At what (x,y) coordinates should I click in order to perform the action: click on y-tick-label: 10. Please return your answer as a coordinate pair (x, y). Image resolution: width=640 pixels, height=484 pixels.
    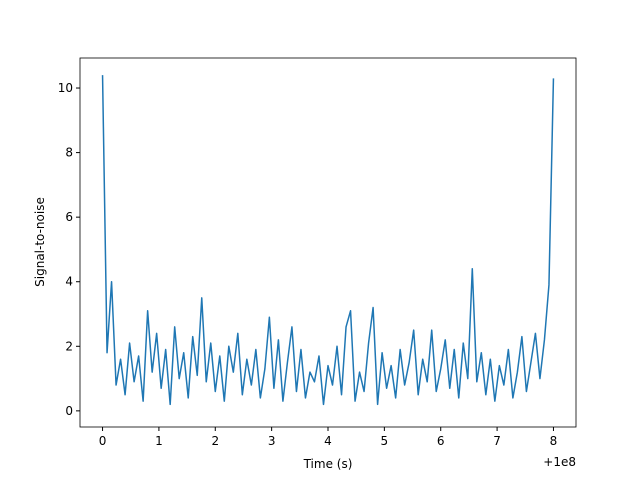
    Looking at the image, I should click on (65, 88).